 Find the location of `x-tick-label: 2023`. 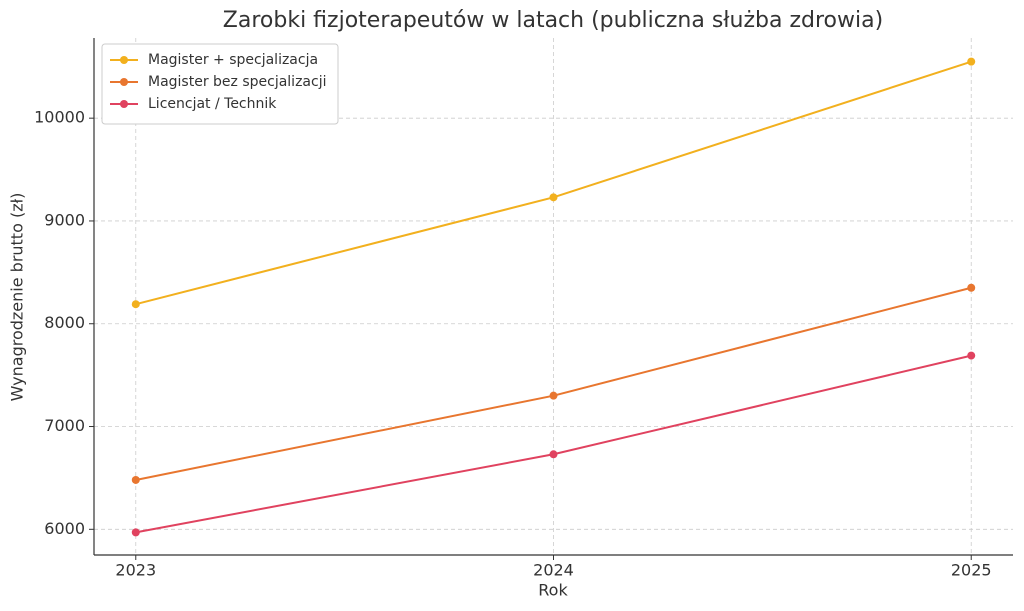

x-tick-label: 2023 is located at coordinates (135, 570).